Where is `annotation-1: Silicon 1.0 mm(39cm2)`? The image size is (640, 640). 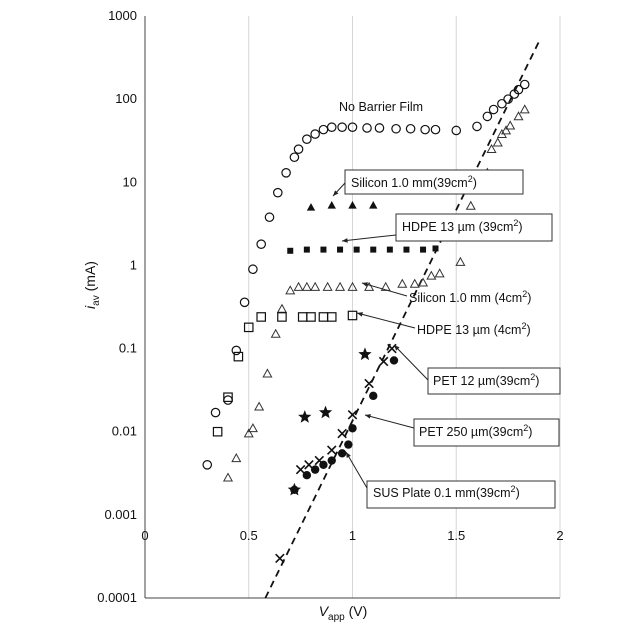
annotation-1: Silicon 1.0 mm(39cm2) is located at coordinates (428, 183).